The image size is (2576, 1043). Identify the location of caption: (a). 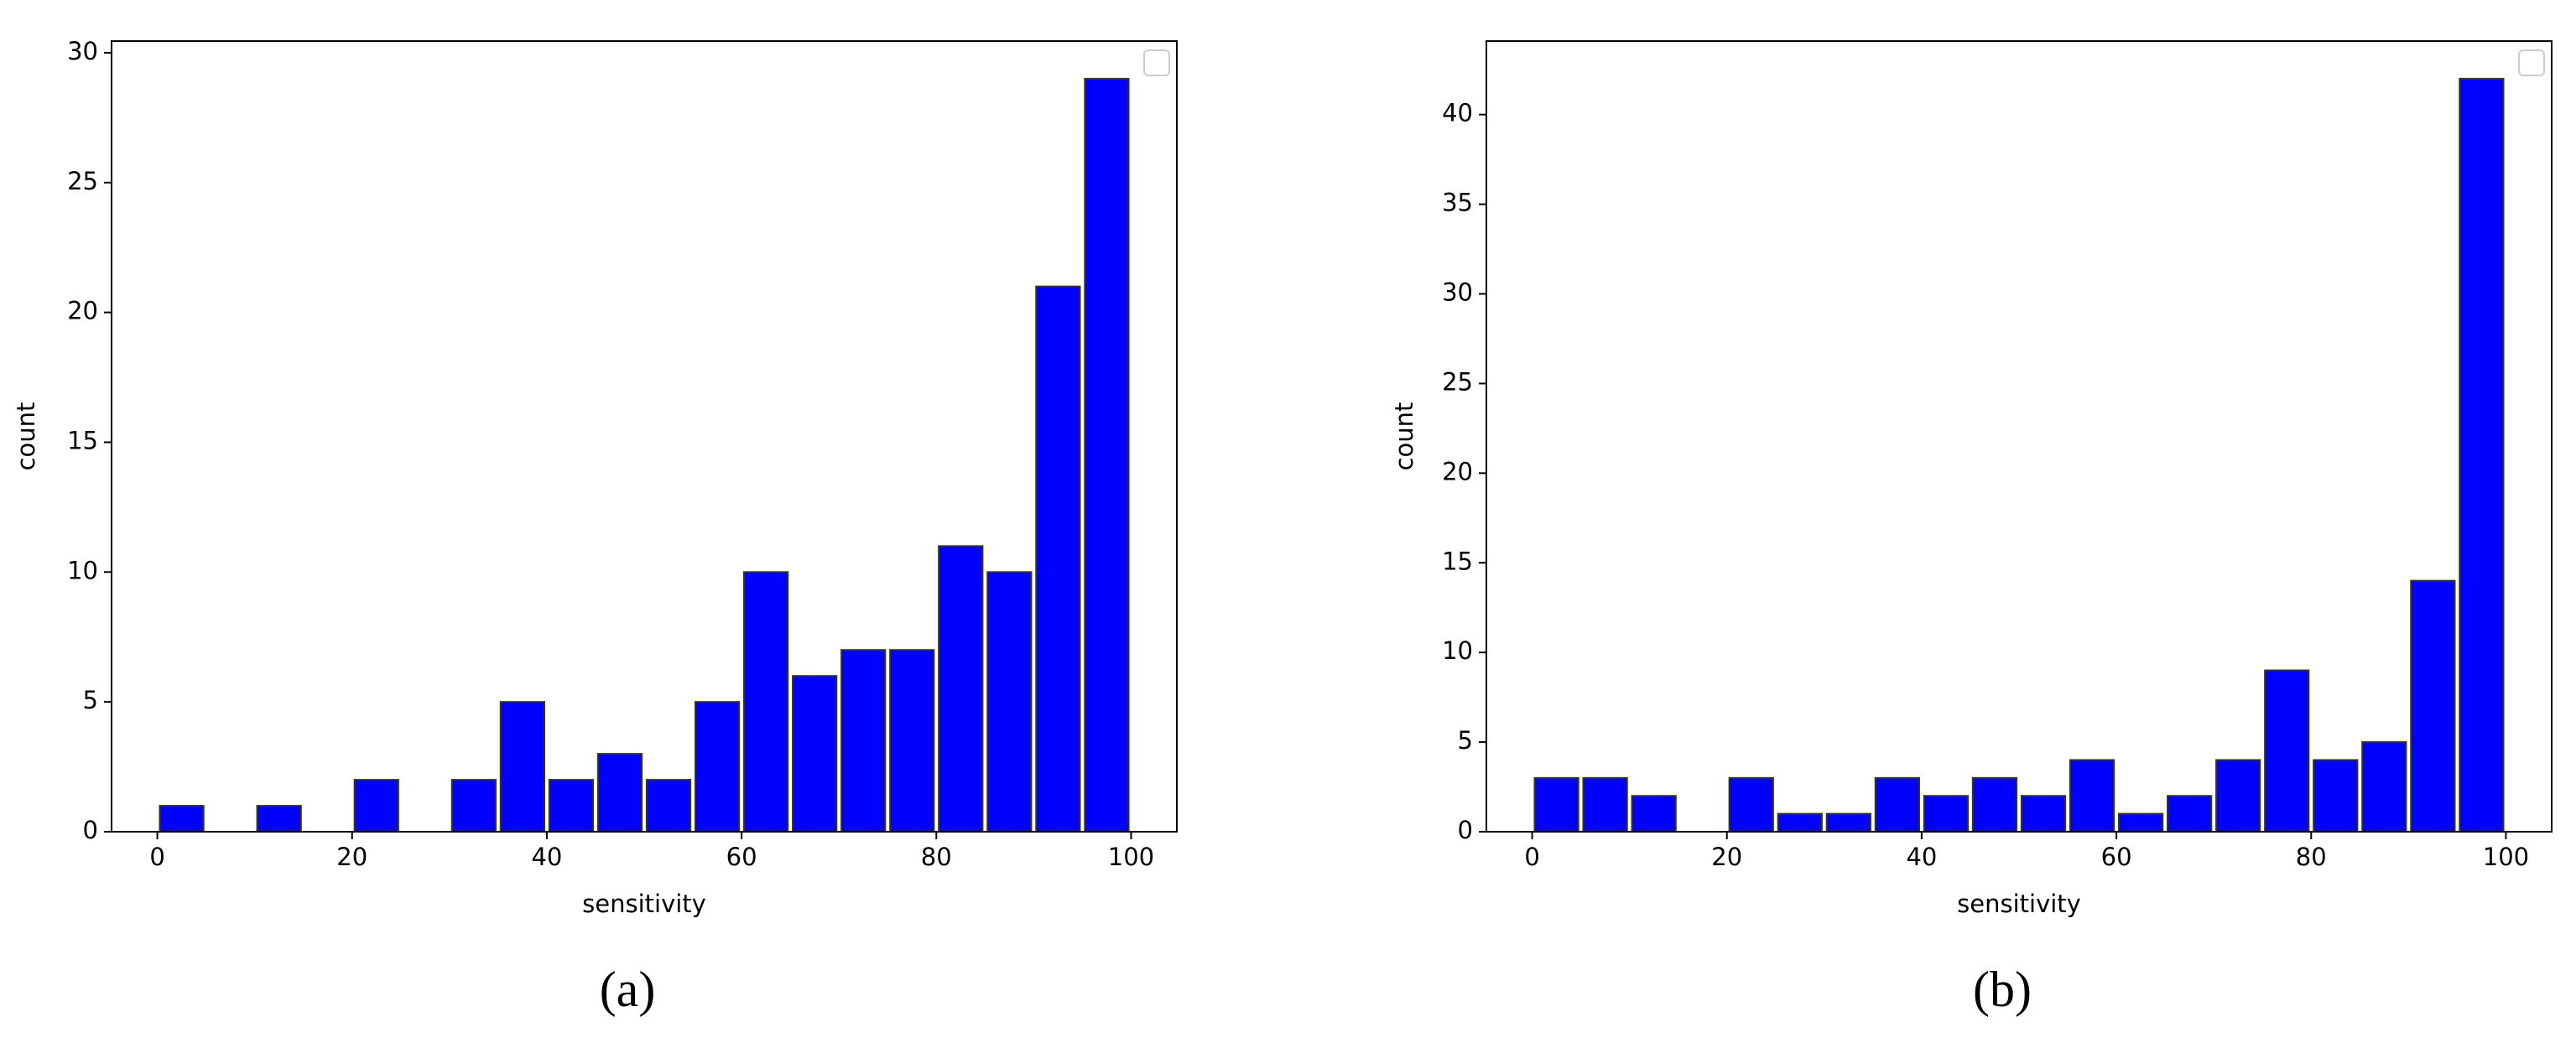
(628, 989).